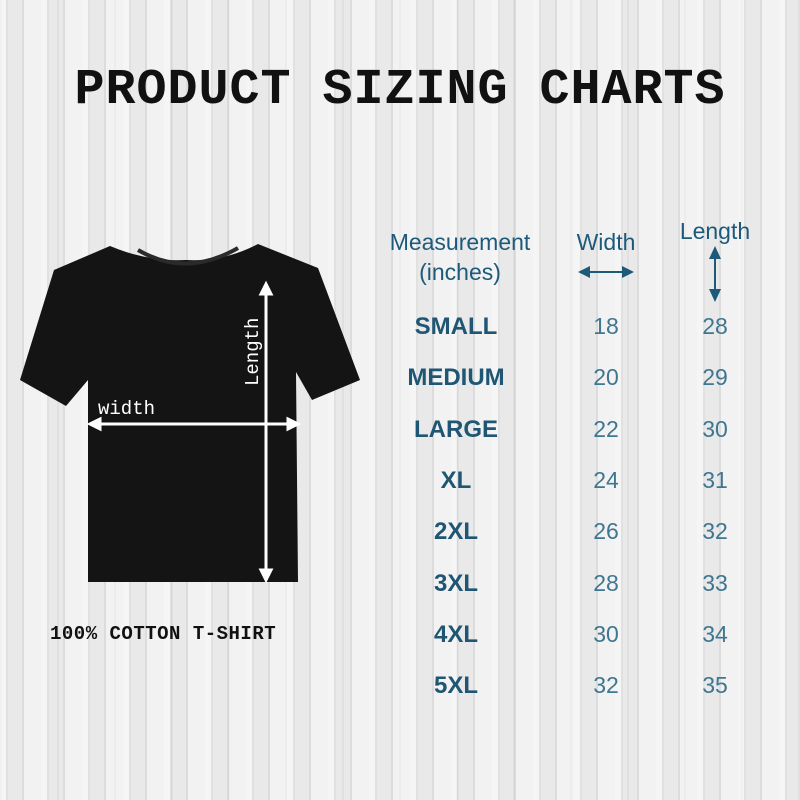 The height and width of the screenshot is (800, 800). I want to click on length-header-label: Length, so click(715, 231).